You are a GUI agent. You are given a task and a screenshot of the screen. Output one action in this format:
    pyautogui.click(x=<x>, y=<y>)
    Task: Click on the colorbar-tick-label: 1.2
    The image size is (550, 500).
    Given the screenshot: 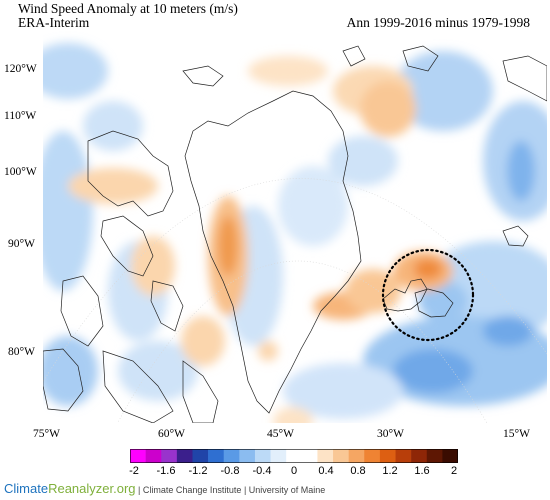 What is the action you would take?
    pyautogui.click(x=390, y=471)
    